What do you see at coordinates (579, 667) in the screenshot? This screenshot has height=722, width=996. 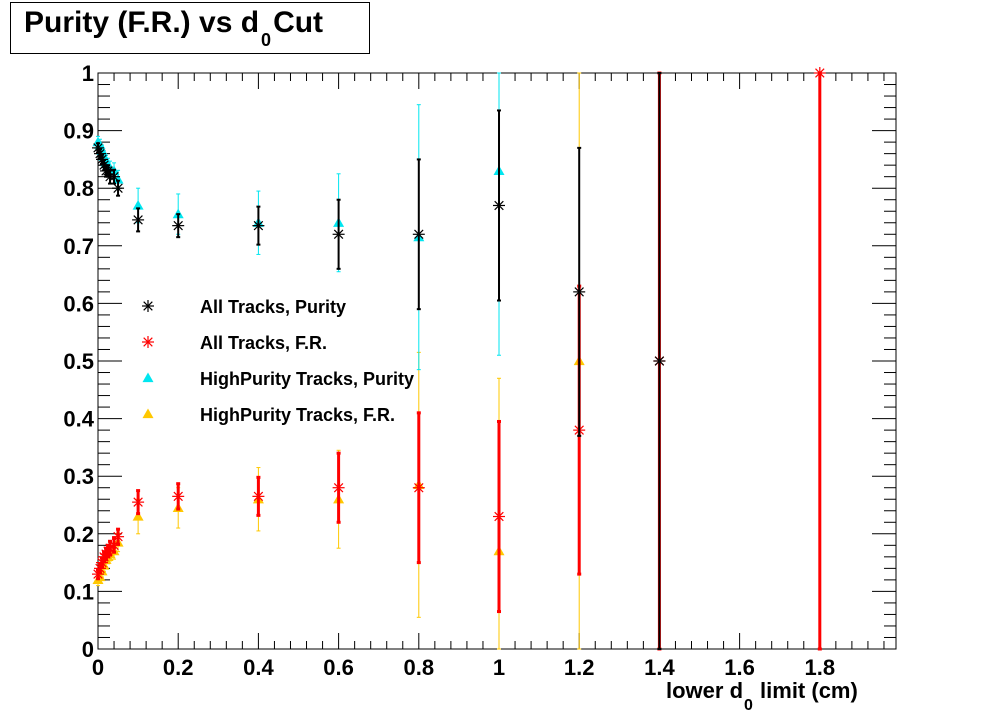 I see `x-tick-label: 1.2` at bounding box center [579, 667].